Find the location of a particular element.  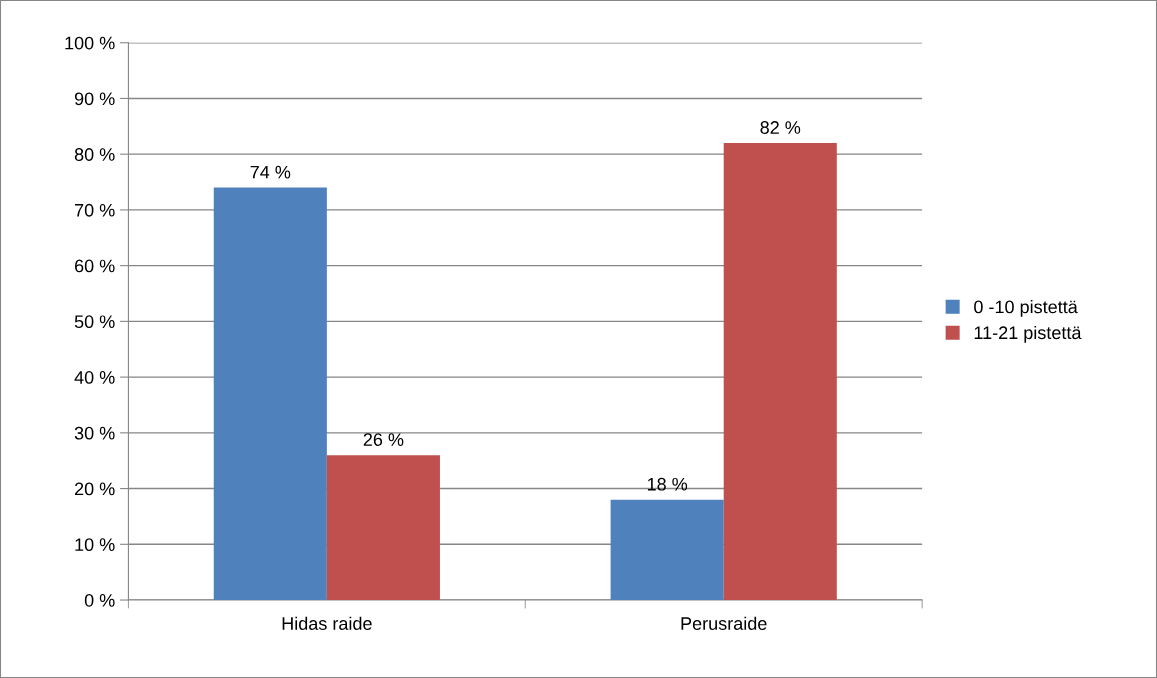

y-tick-label: 60 % is located at coordinates (95, 266).